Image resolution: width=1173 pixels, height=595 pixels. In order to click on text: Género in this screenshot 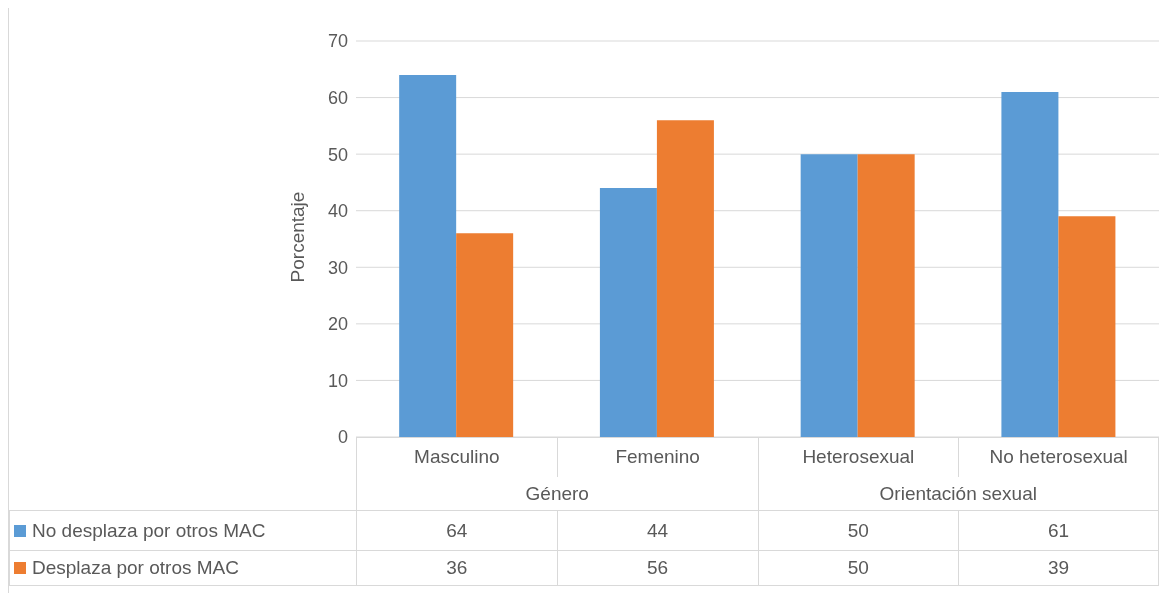, I will do `click(557, 493)`.